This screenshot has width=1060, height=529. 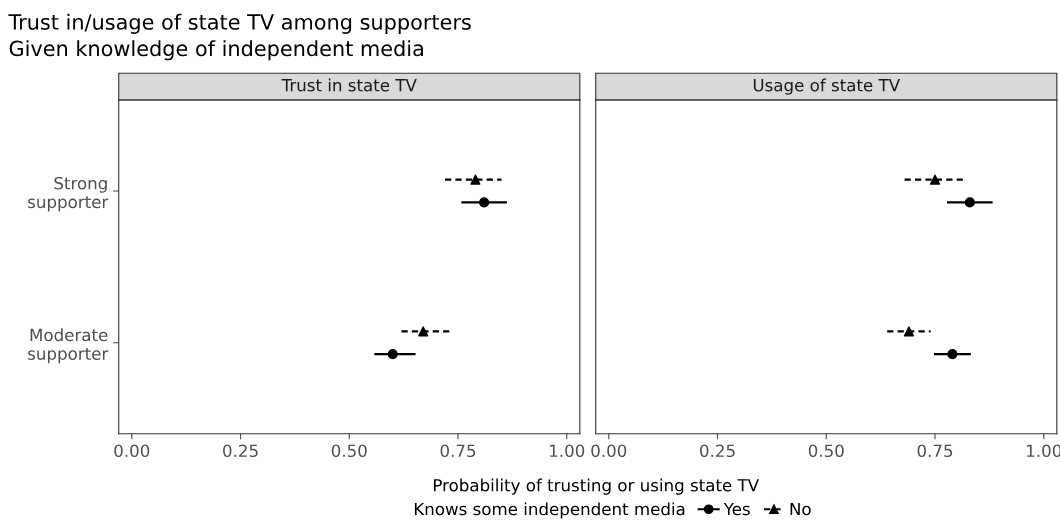 I want to click on chart-title: Trust in state TV, so click(x=349, y=85).